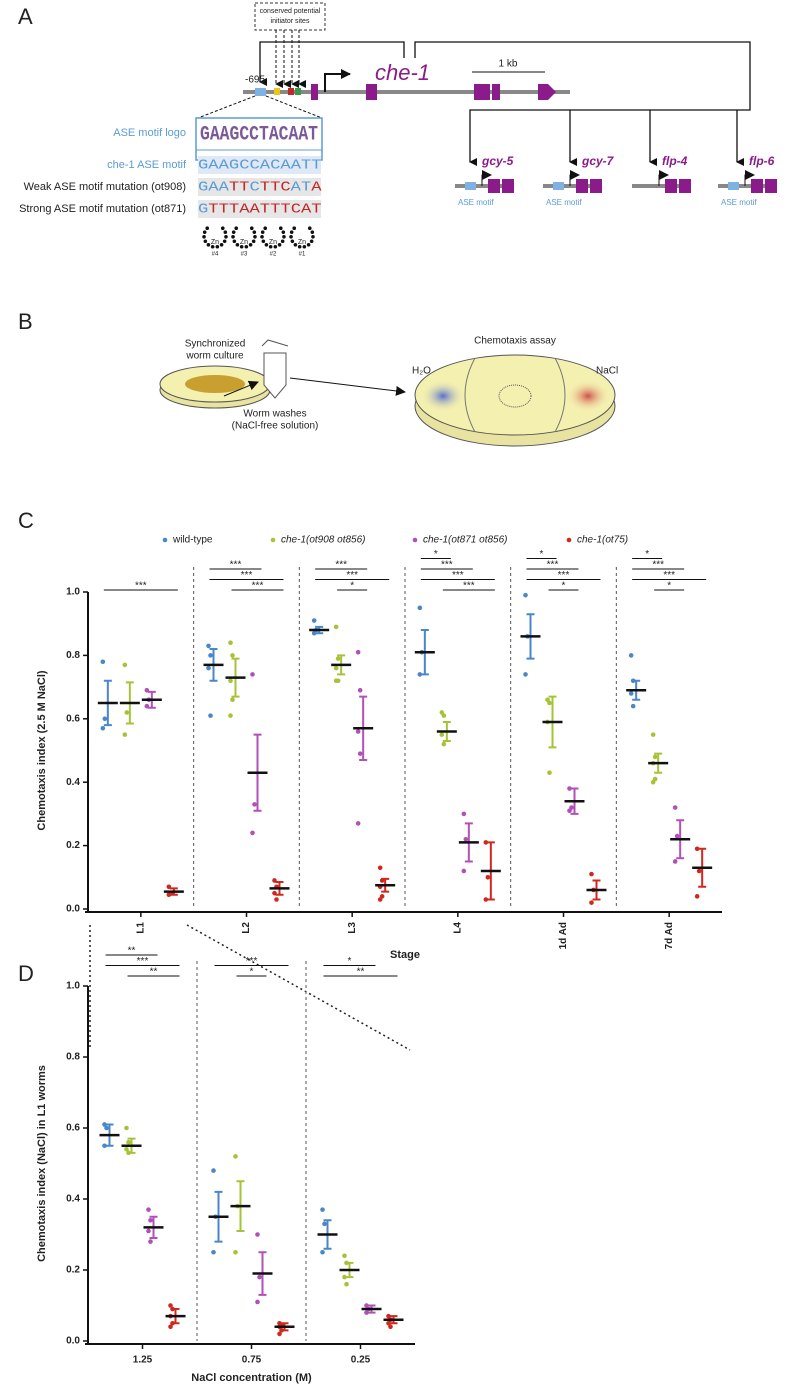 Image resolution: width=786 pixels, height=1388 pixels. Describe the element at coordinates (361, 1360) in the screenshot. I see `x-tick-label: 0.25` at that location.